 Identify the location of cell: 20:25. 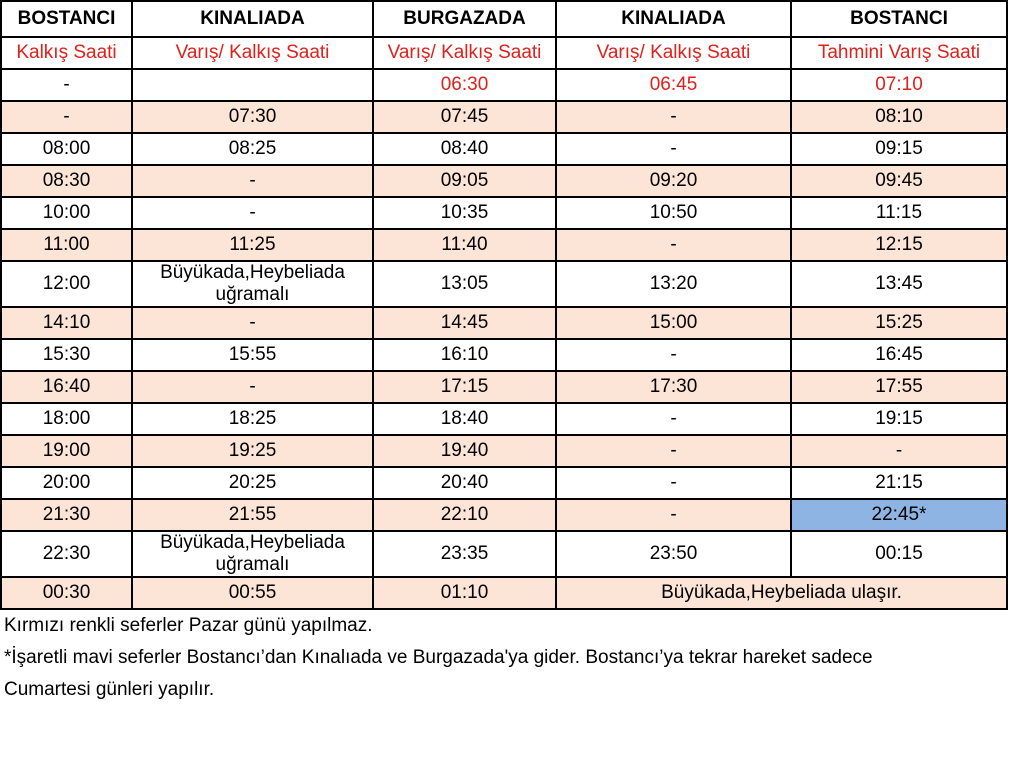
(252, 483).